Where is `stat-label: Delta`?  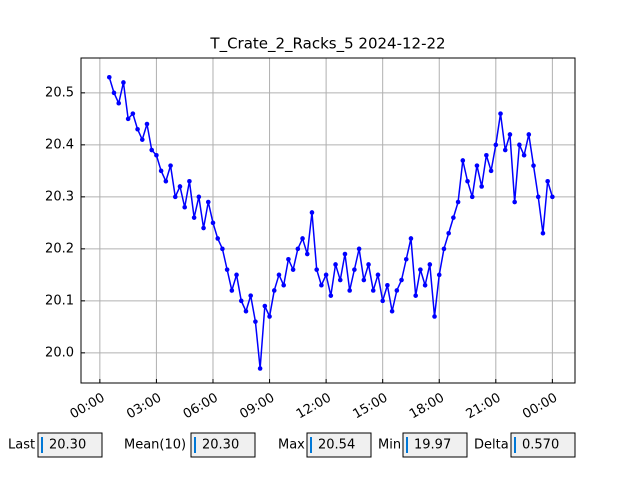 stat-label: Delta is located at coordinates (491, 445).